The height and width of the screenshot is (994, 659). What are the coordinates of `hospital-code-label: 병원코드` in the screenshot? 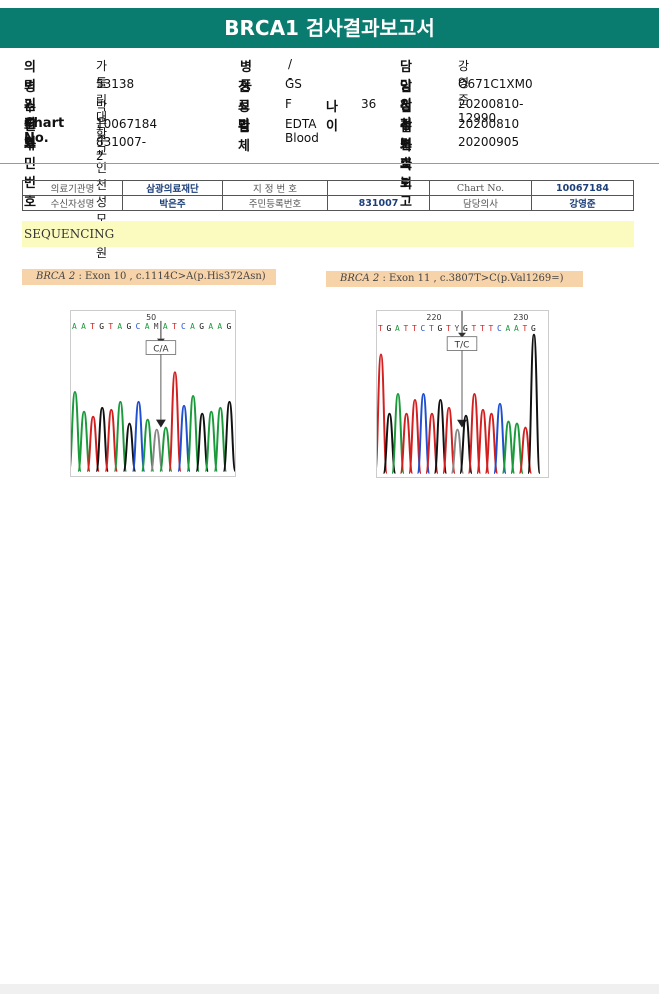 It's located at (30, 116).